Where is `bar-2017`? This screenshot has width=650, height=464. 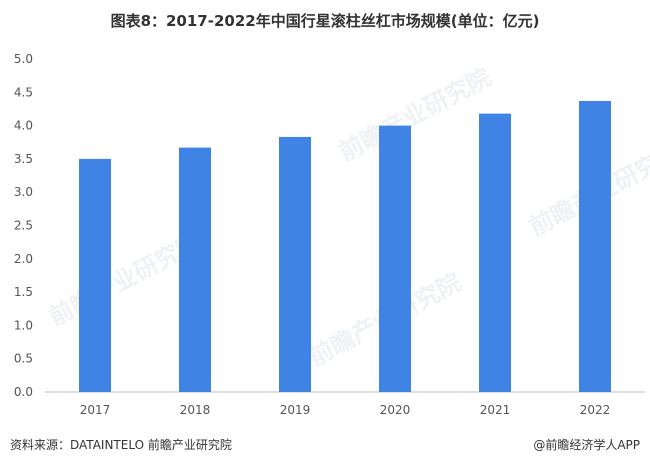
bar-2017 is located at coordinates (95, 275).